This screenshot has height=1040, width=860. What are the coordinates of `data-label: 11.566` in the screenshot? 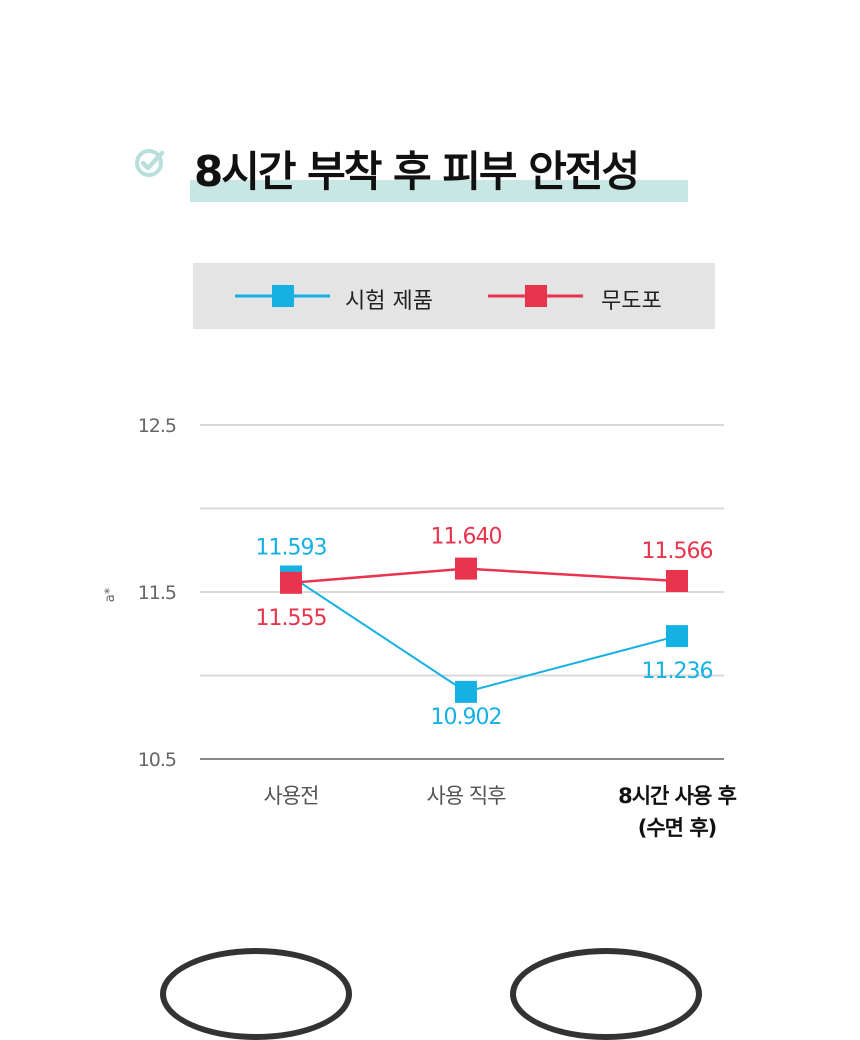 It's located at (677, 551).